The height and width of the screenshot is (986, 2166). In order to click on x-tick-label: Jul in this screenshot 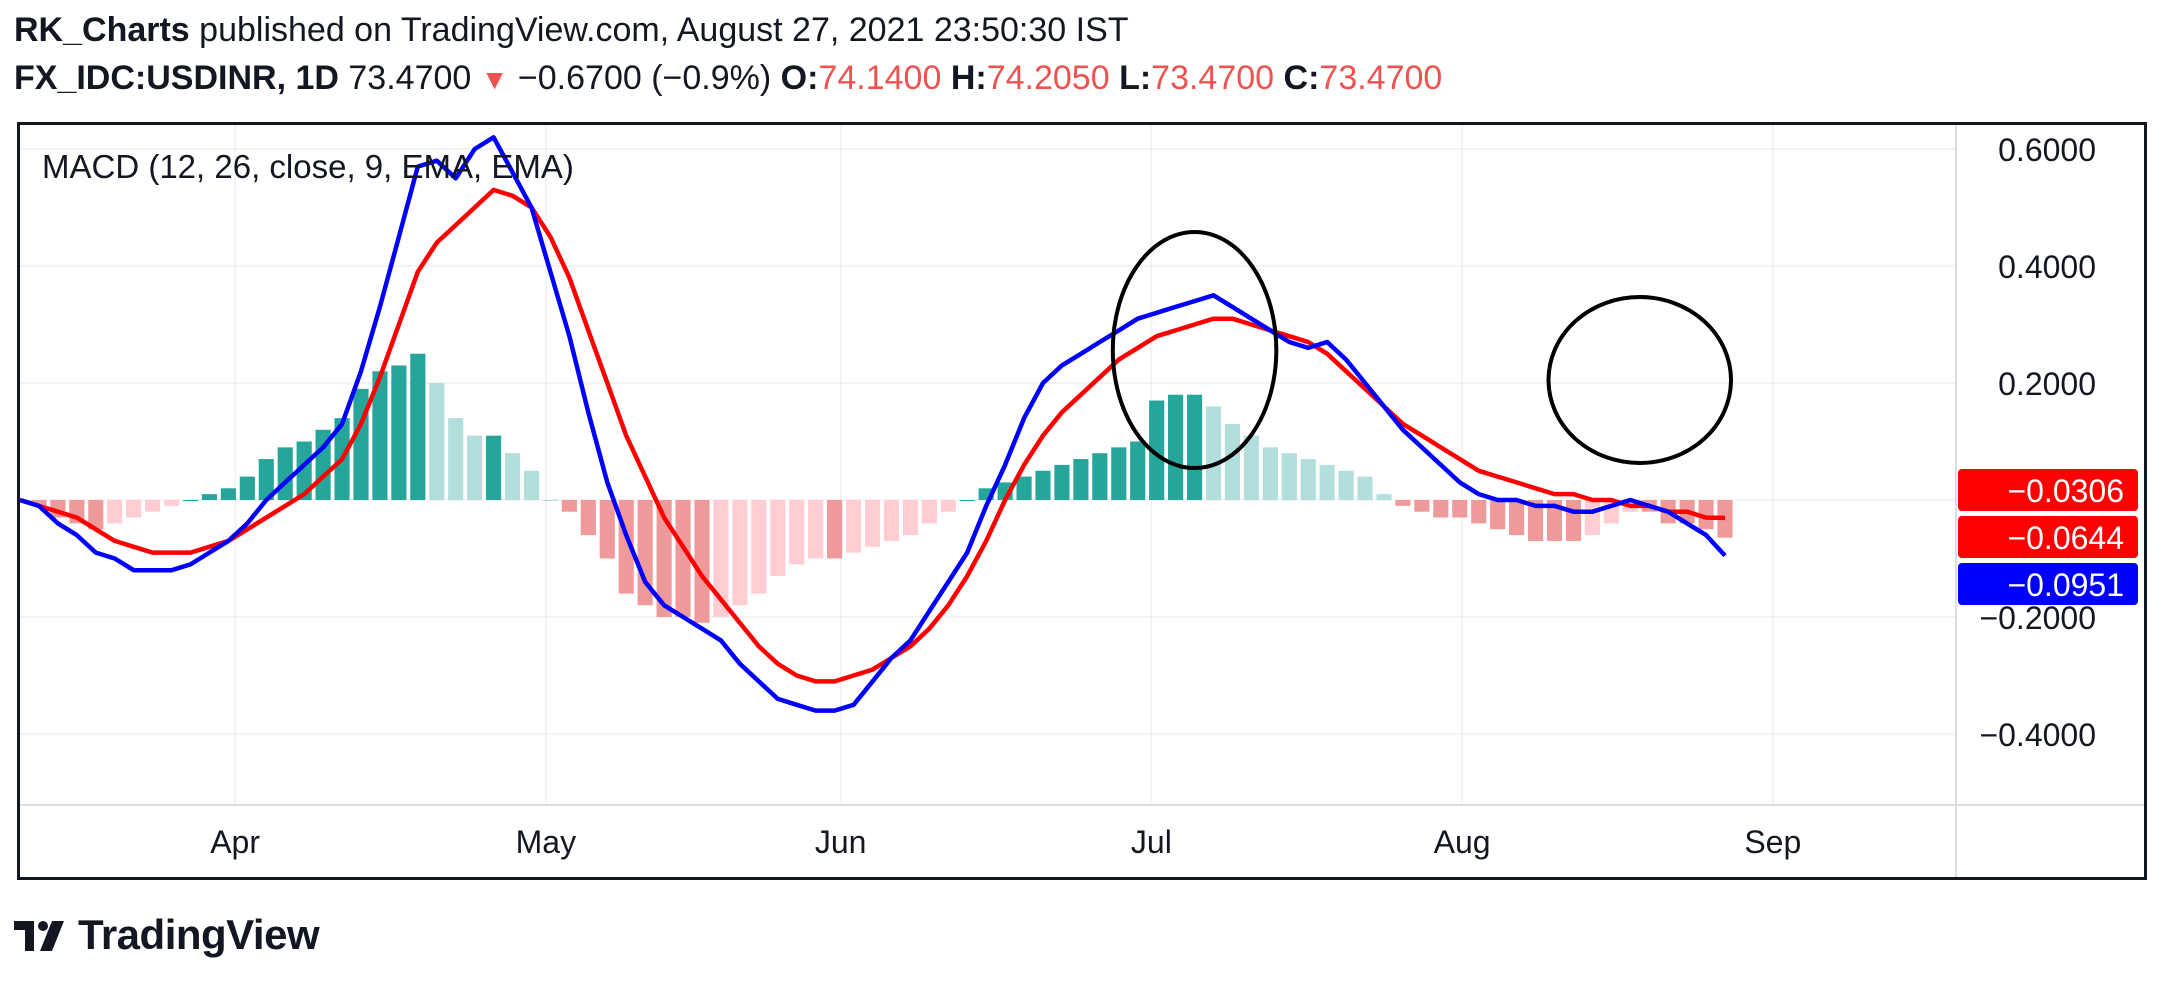, I will do `click(1151, 842)`.